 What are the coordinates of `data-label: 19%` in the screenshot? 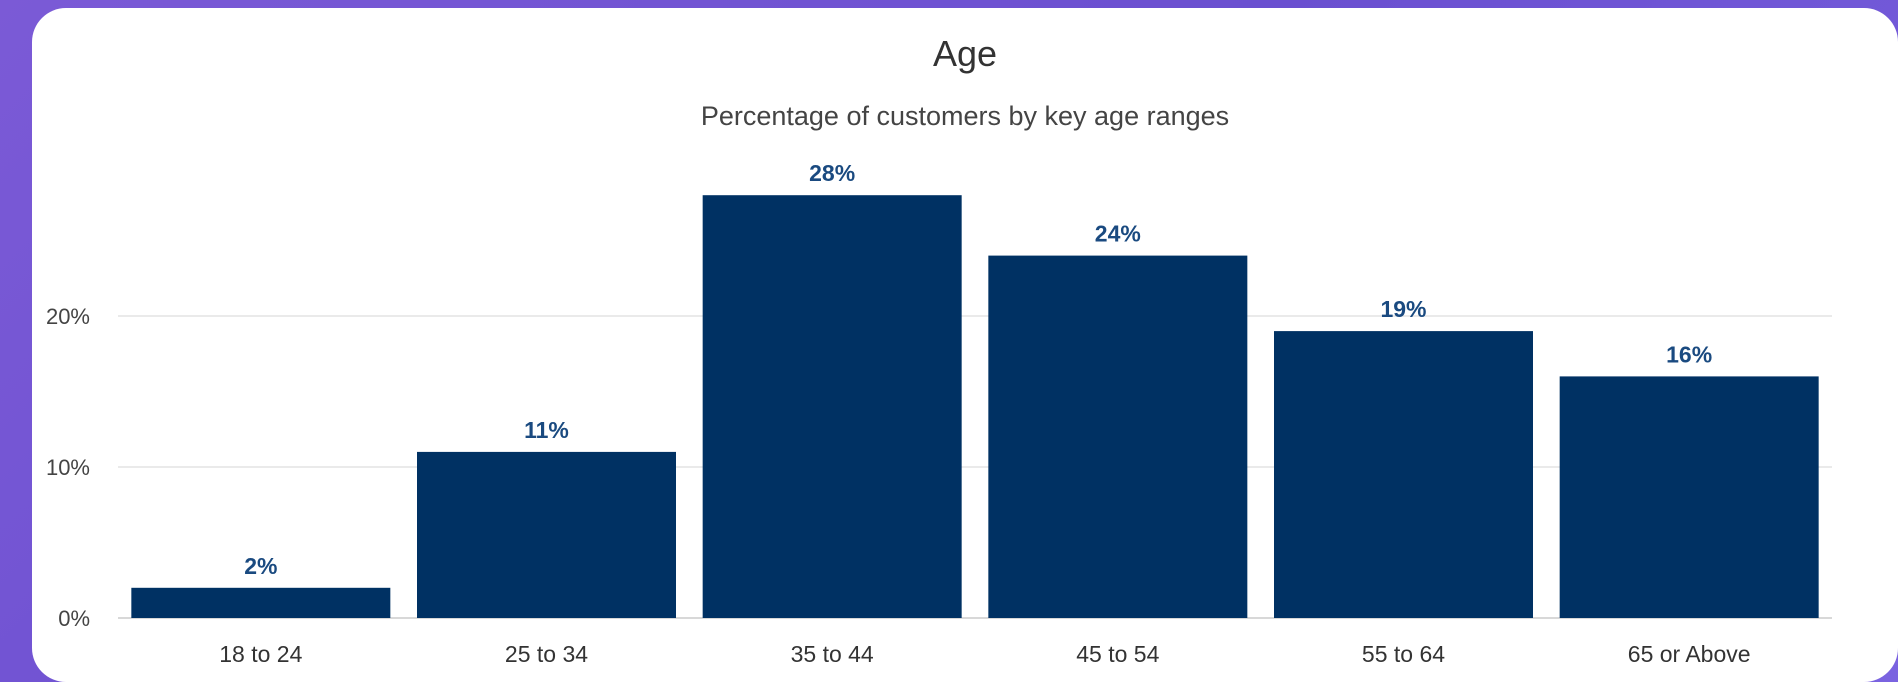 It's located at (1403, 309).